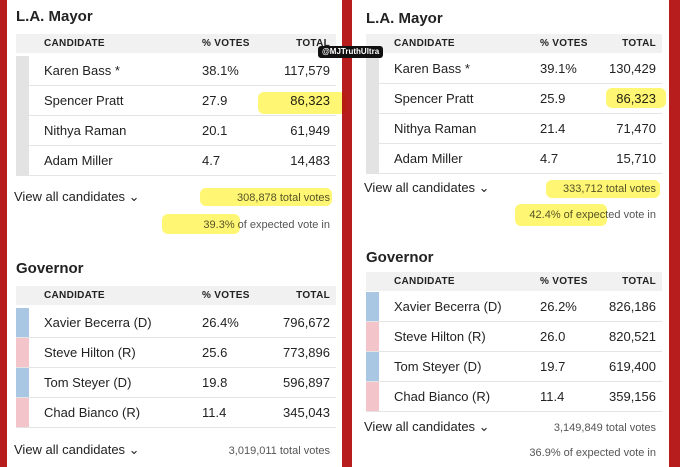 The height and width of the screenshot is (467, 680). I want to click on vote-percent: 20.1, so click(215, 130).